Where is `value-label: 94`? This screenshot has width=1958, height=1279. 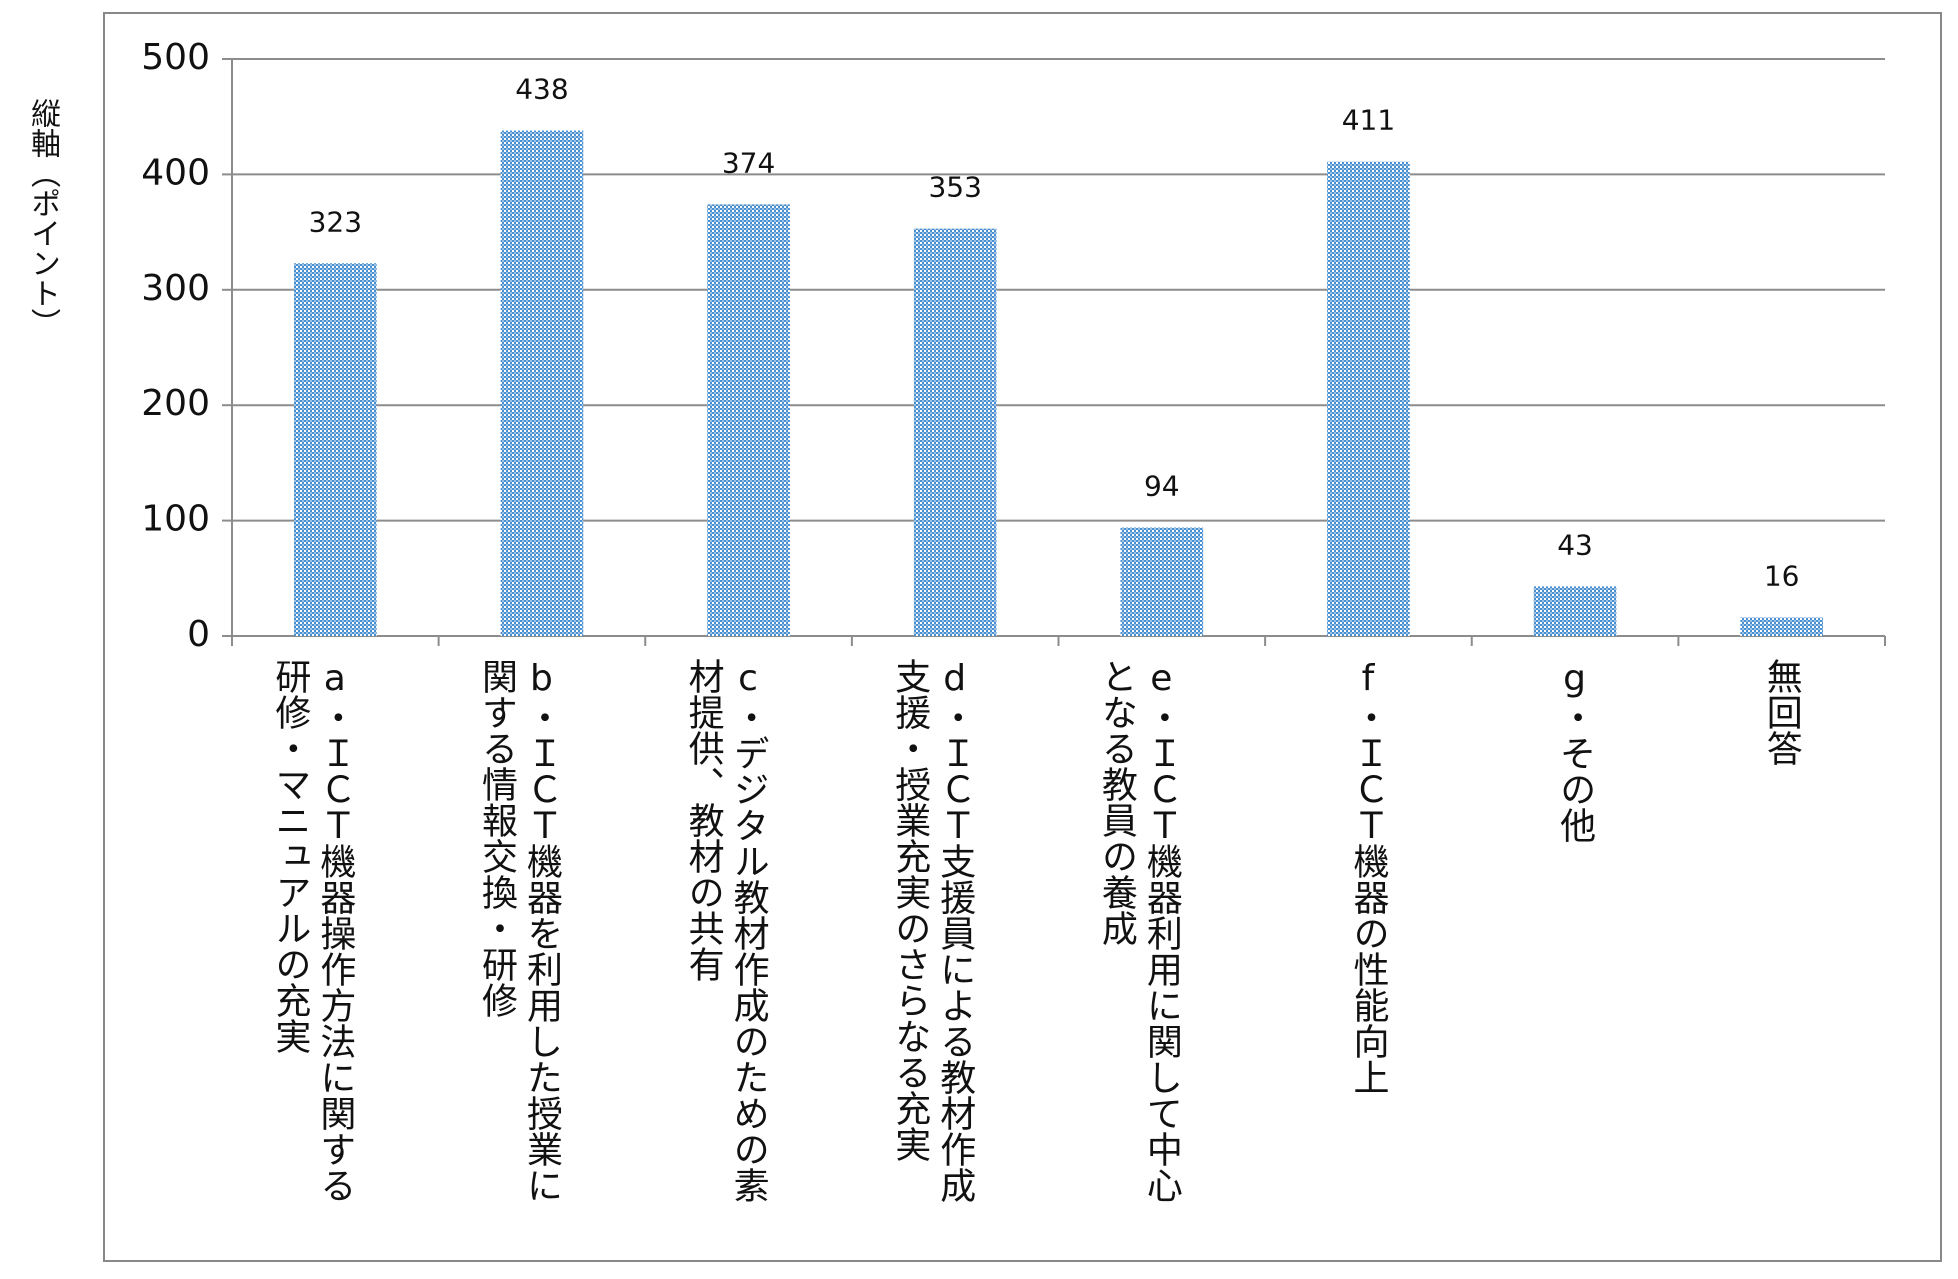
value-label: 94 is located at coordinates (1162, 486).